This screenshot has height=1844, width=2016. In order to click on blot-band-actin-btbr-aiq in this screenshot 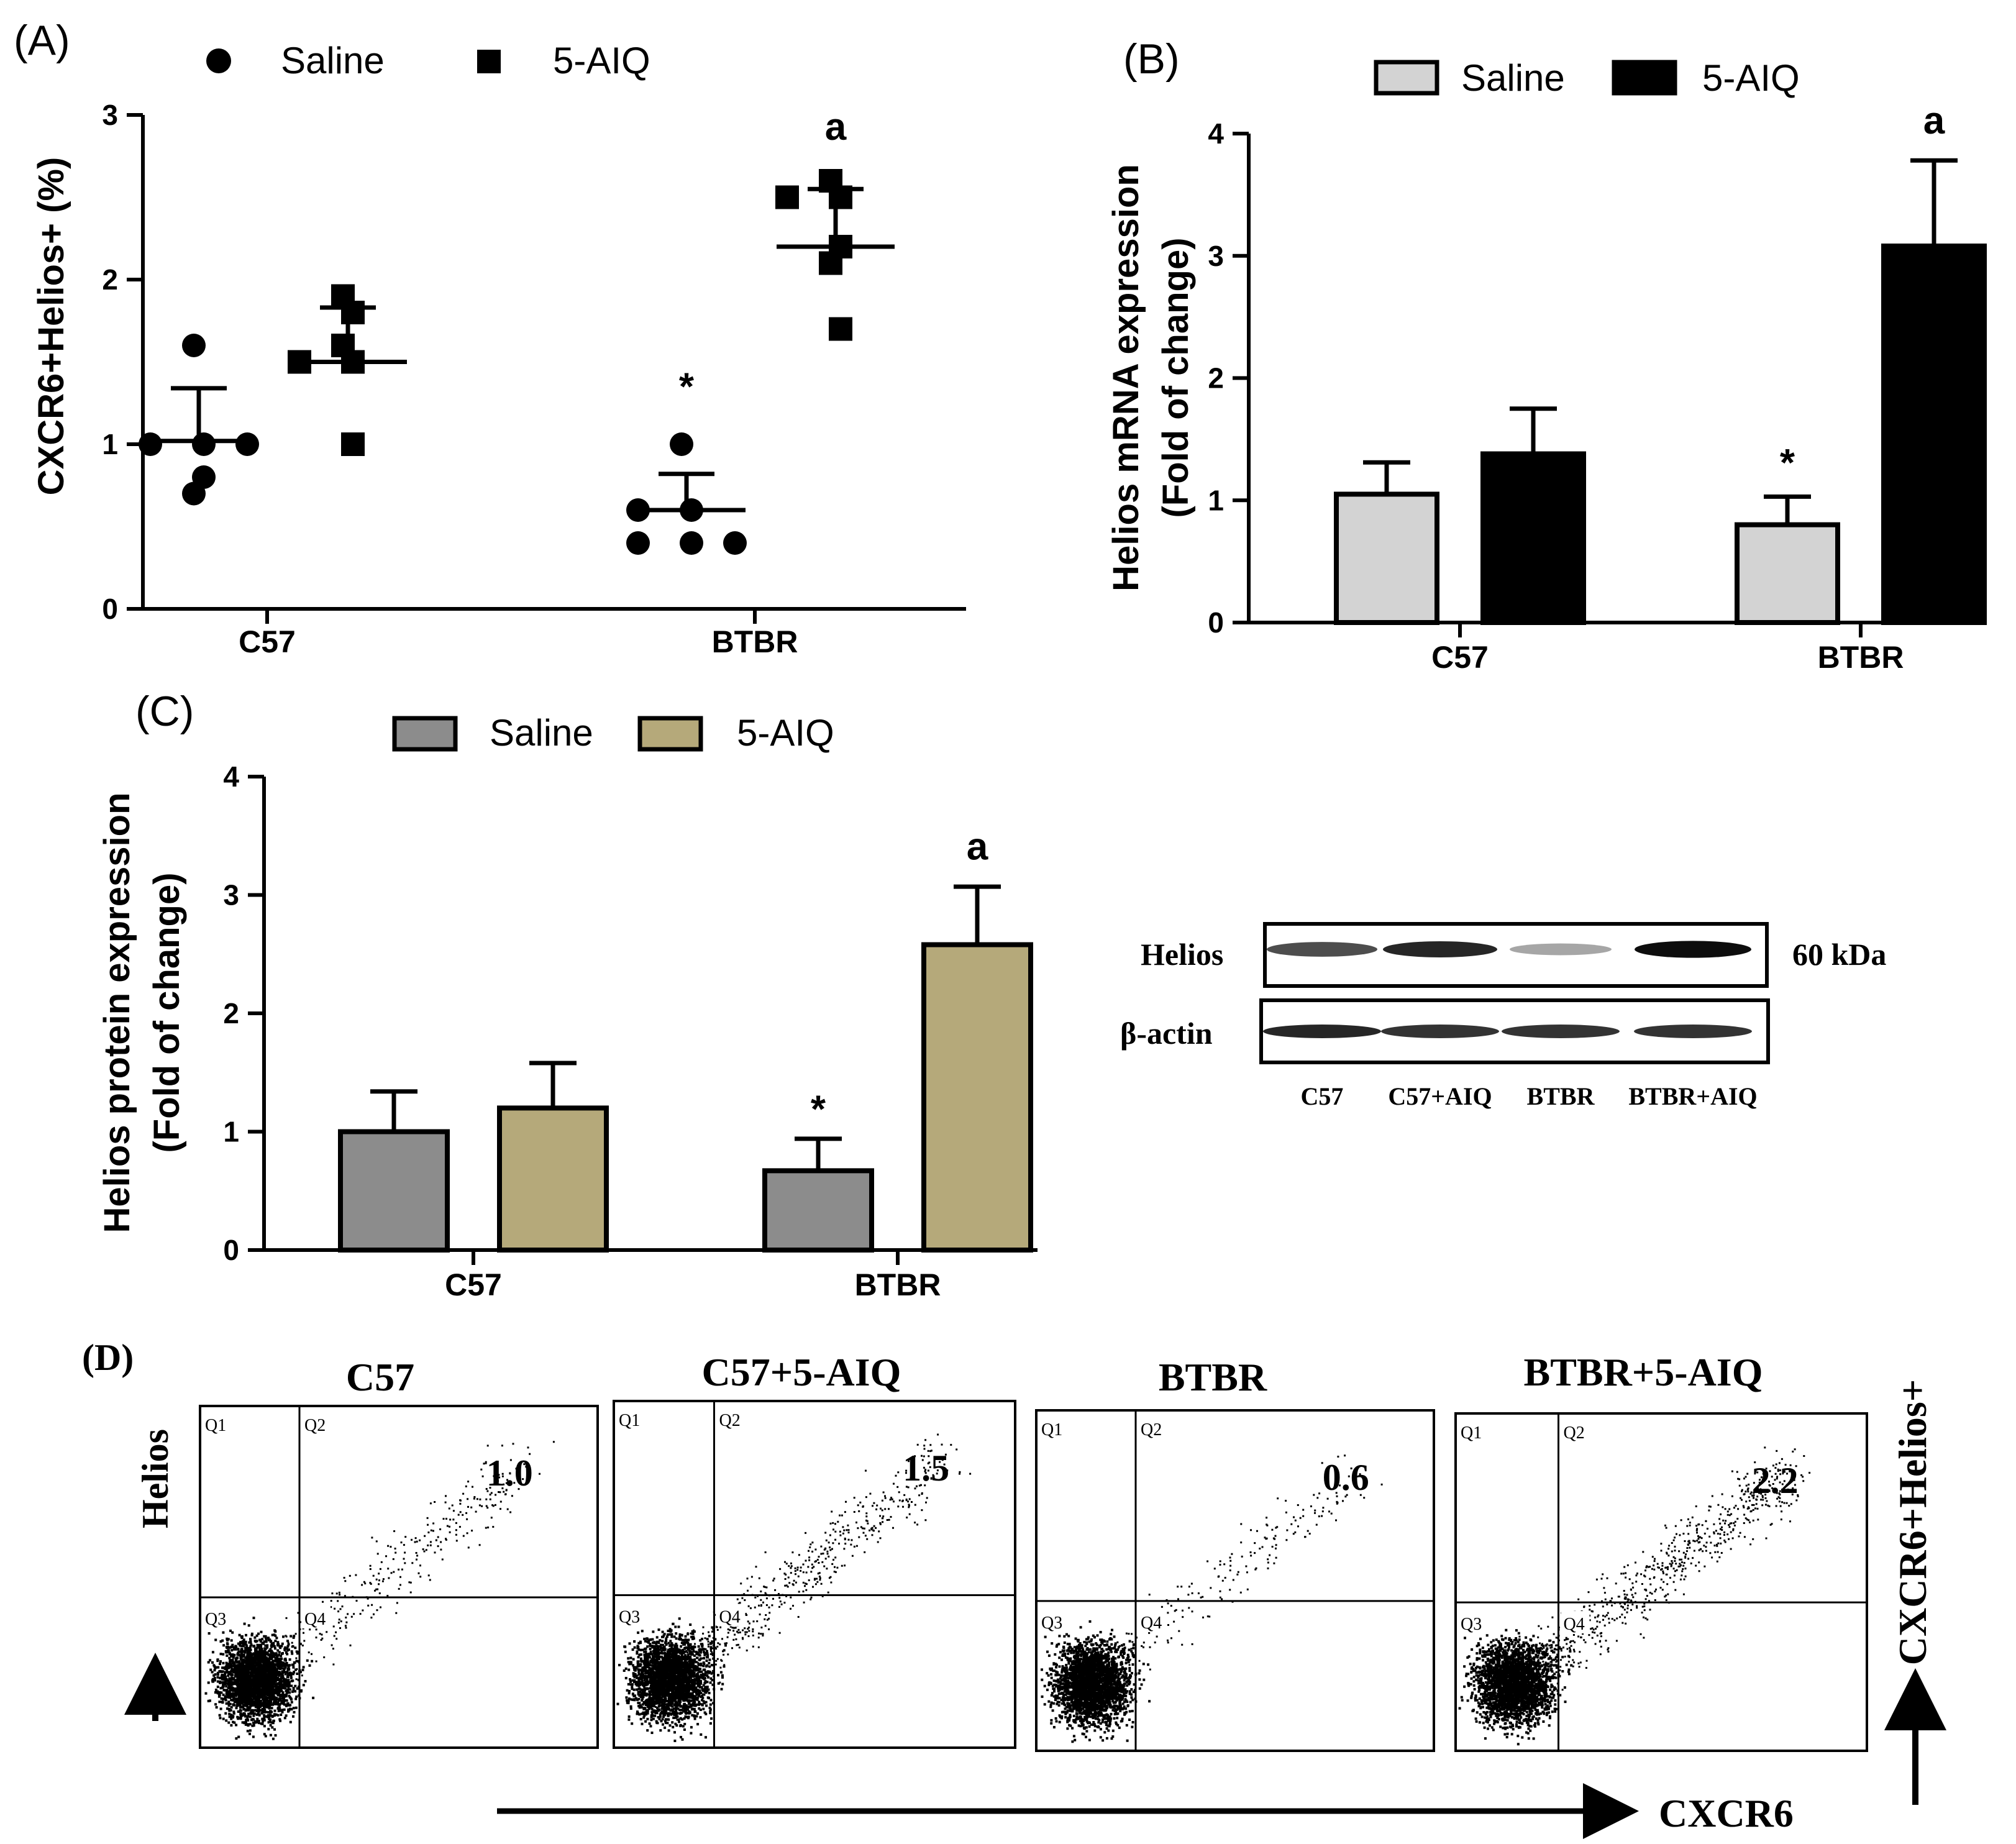, I will do `click(1693, 1031)`.